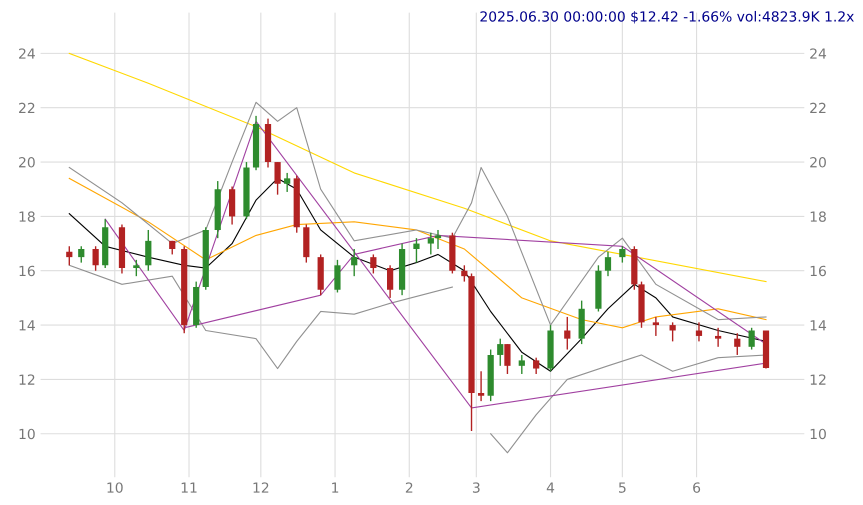 The height and width of the screenshot is (505, 863). I want to click on y2-tick-label: 24, so click(818, 53).